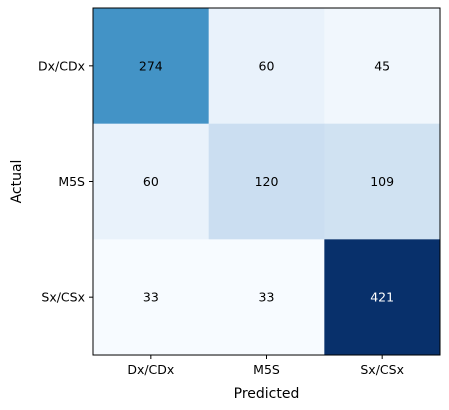  I want to click on cell-value-label-r0-c1: 60, so click(267, 65).